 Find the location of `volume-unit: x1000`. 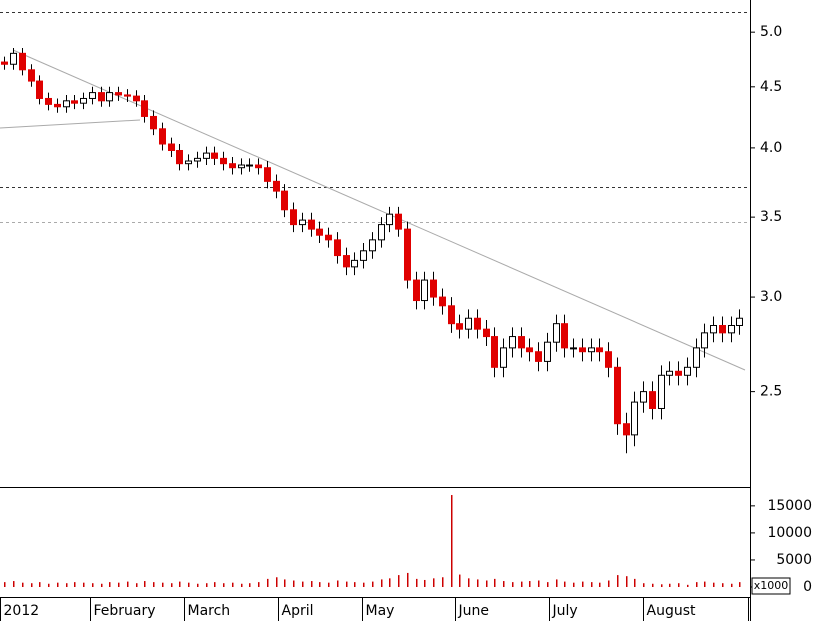

volume-unit: x1000 is located at coordinates (771, 585).